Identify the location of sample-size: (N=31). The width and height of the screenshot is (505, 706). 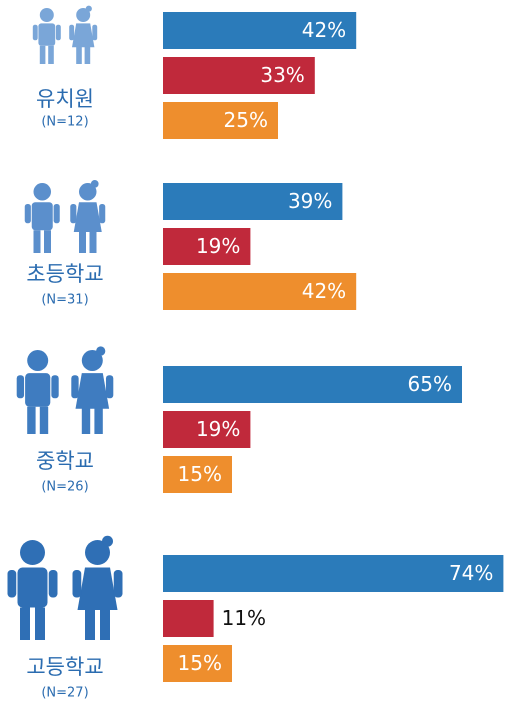
(64, 300).